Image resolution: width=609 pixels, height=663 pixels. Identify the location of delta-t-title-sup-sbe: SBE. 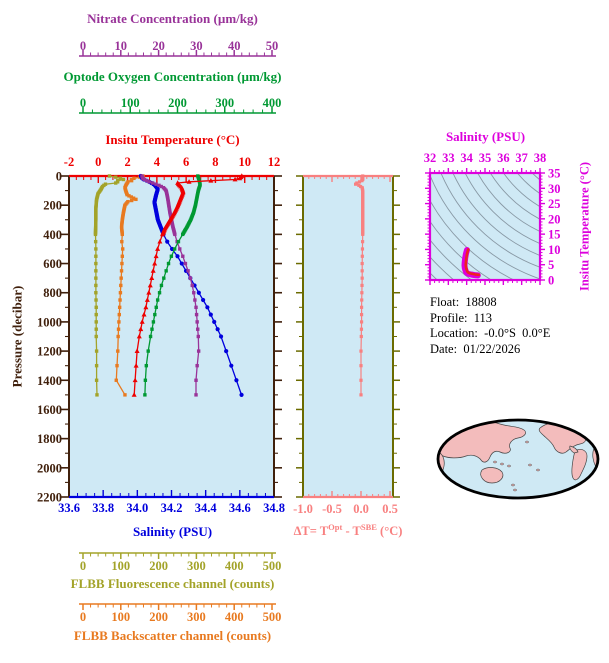
(368, 527).